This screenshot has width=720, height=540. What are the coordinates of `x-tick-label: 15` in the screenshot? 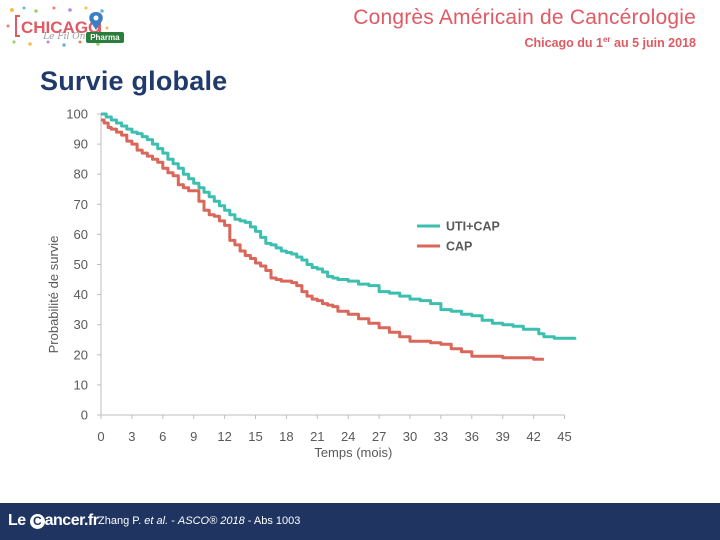 It's located at (255, 436).